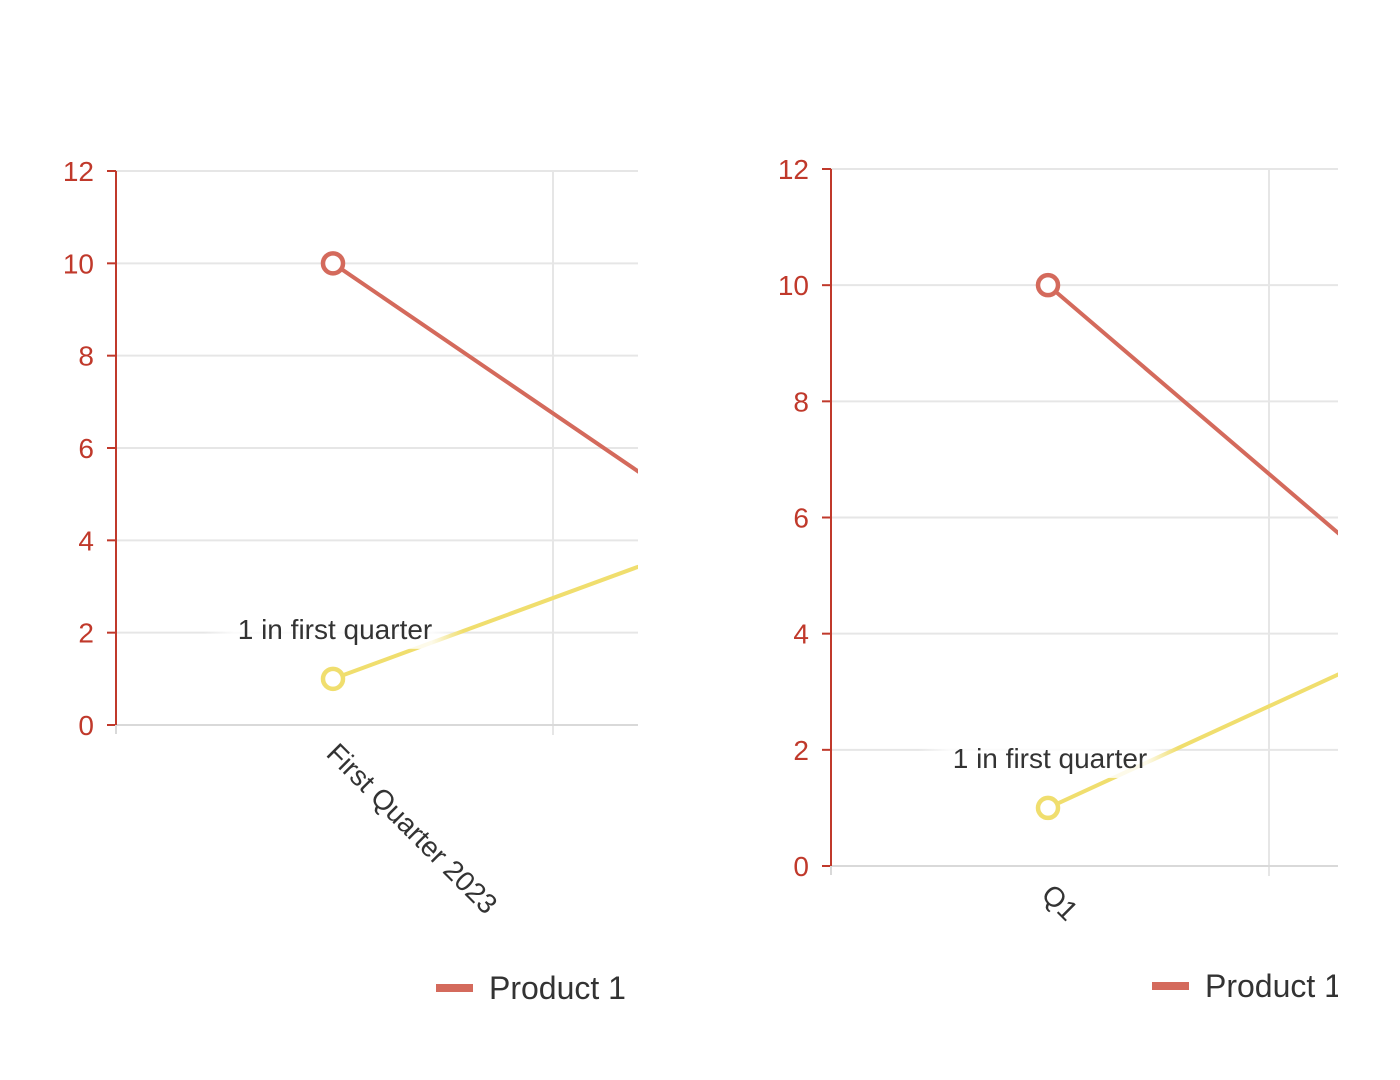 Image resolution: width=1400 pixels, height=1080 pixels. What do you see at coordinates (412, 828) in the screenshot?
I see `x-category-label: First Quarter 2023` at bounding box center [412, 828].